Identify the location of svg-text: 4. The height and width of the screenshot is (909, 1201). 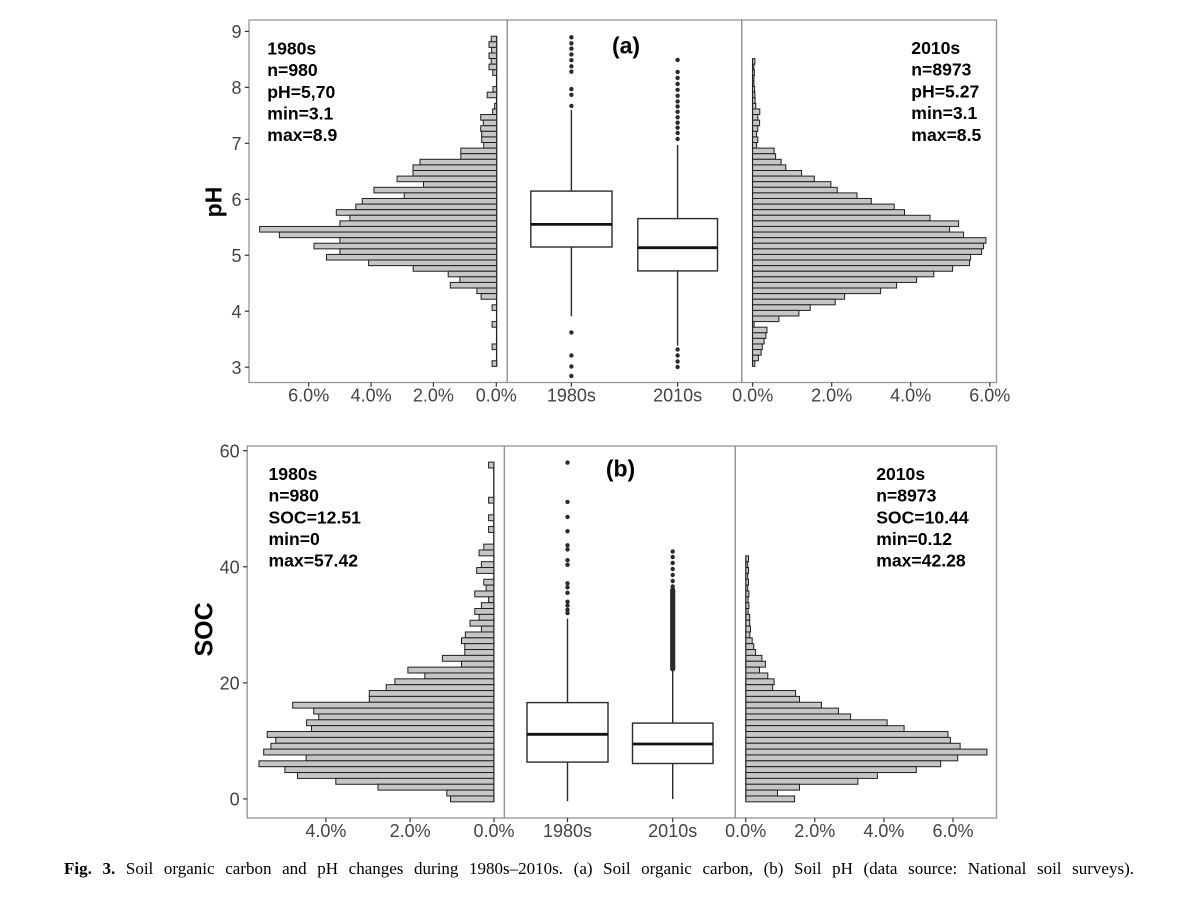
(236, 312).